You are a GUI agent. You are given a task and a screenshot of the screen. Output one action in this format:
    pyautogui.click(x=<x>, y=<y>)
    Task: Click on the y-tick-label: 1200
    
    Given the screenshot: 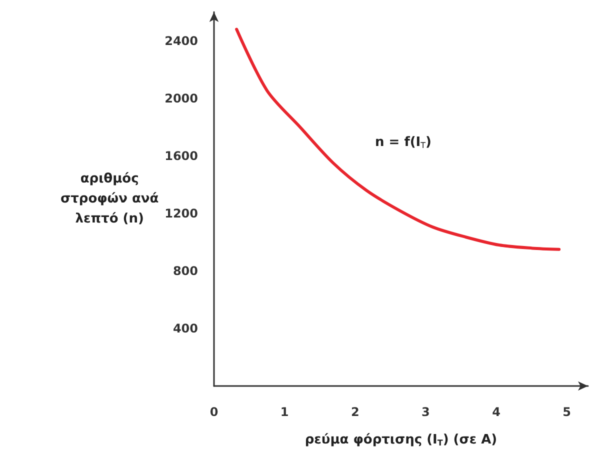 What is the action you would take?
    pyautogui.click(x=181, y=213)
    